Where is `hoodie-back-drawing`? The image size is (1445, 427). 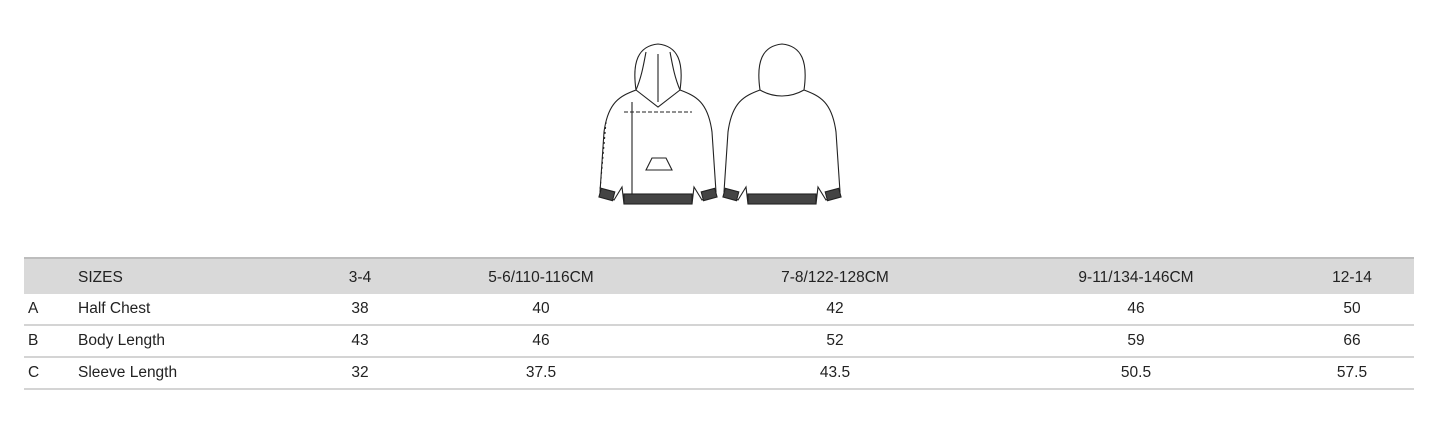 hoodie-back-drawing is located at coordinates (782, 124).